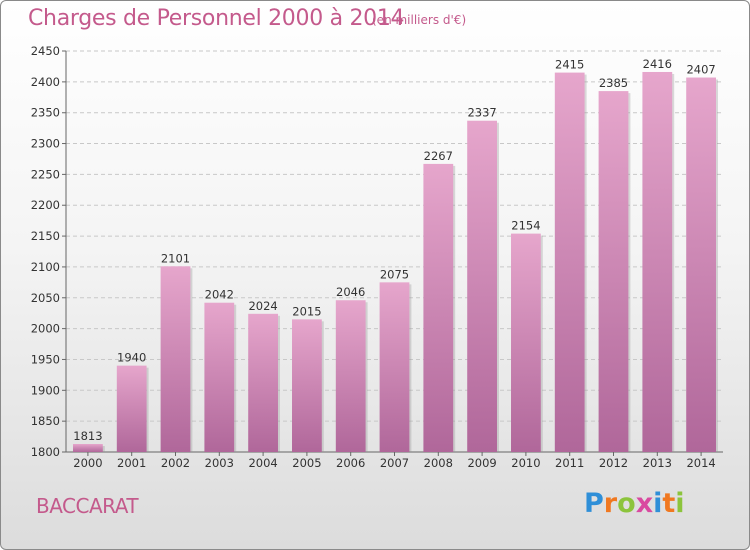 This screenshot has height=550, width=750. What do you see at coordinates (45, 82) in the screenshot?
I see `y-tick-label: 2400` at bounding box center [45, 82].